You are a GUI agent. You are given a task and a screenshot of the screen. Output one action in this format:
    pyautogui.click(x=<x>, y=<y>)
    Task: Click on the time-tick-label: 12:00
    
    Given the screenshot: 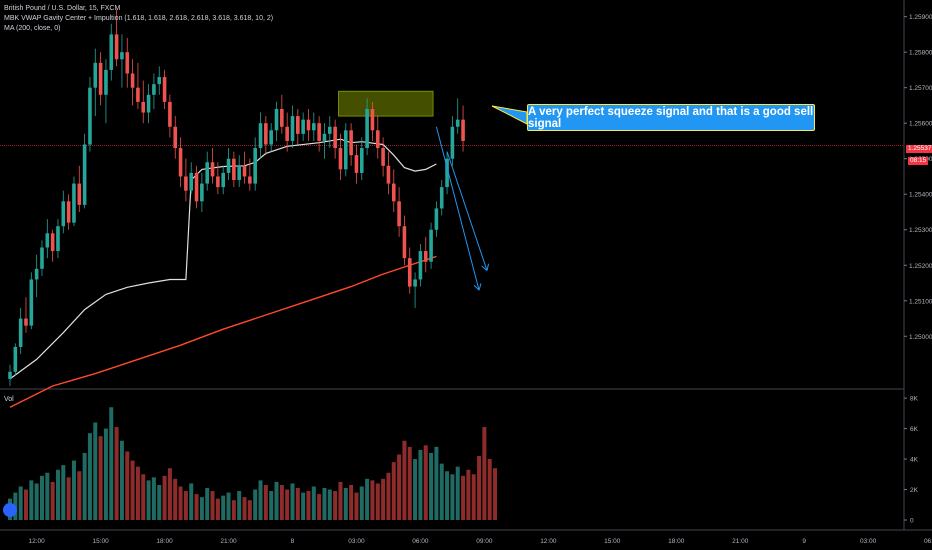 What is the action you would take?
    pyautogui.click(x=37, y=541)
    